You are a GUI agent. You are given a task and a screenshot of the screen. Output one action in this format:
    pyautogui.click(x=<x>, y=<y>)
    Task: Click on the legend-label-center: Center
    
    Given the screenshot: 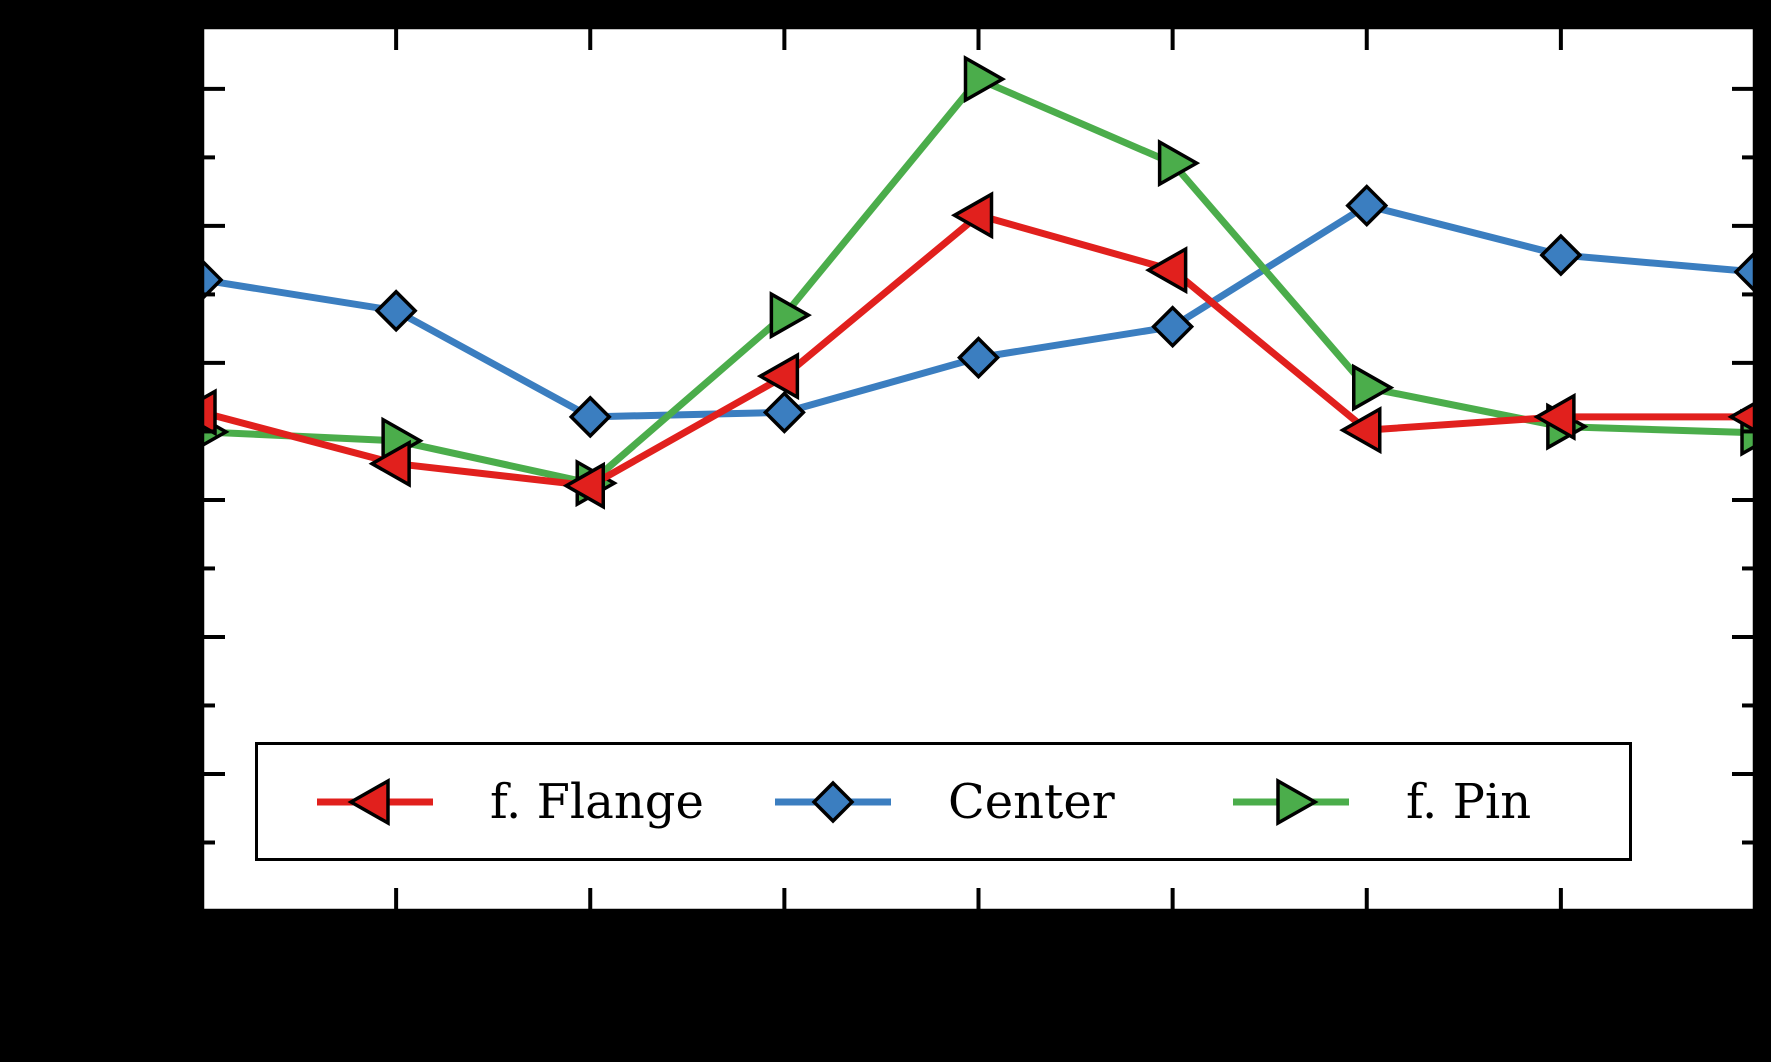 What is the action you would take?
    pyautogui.click(x=1031, y=801)
    